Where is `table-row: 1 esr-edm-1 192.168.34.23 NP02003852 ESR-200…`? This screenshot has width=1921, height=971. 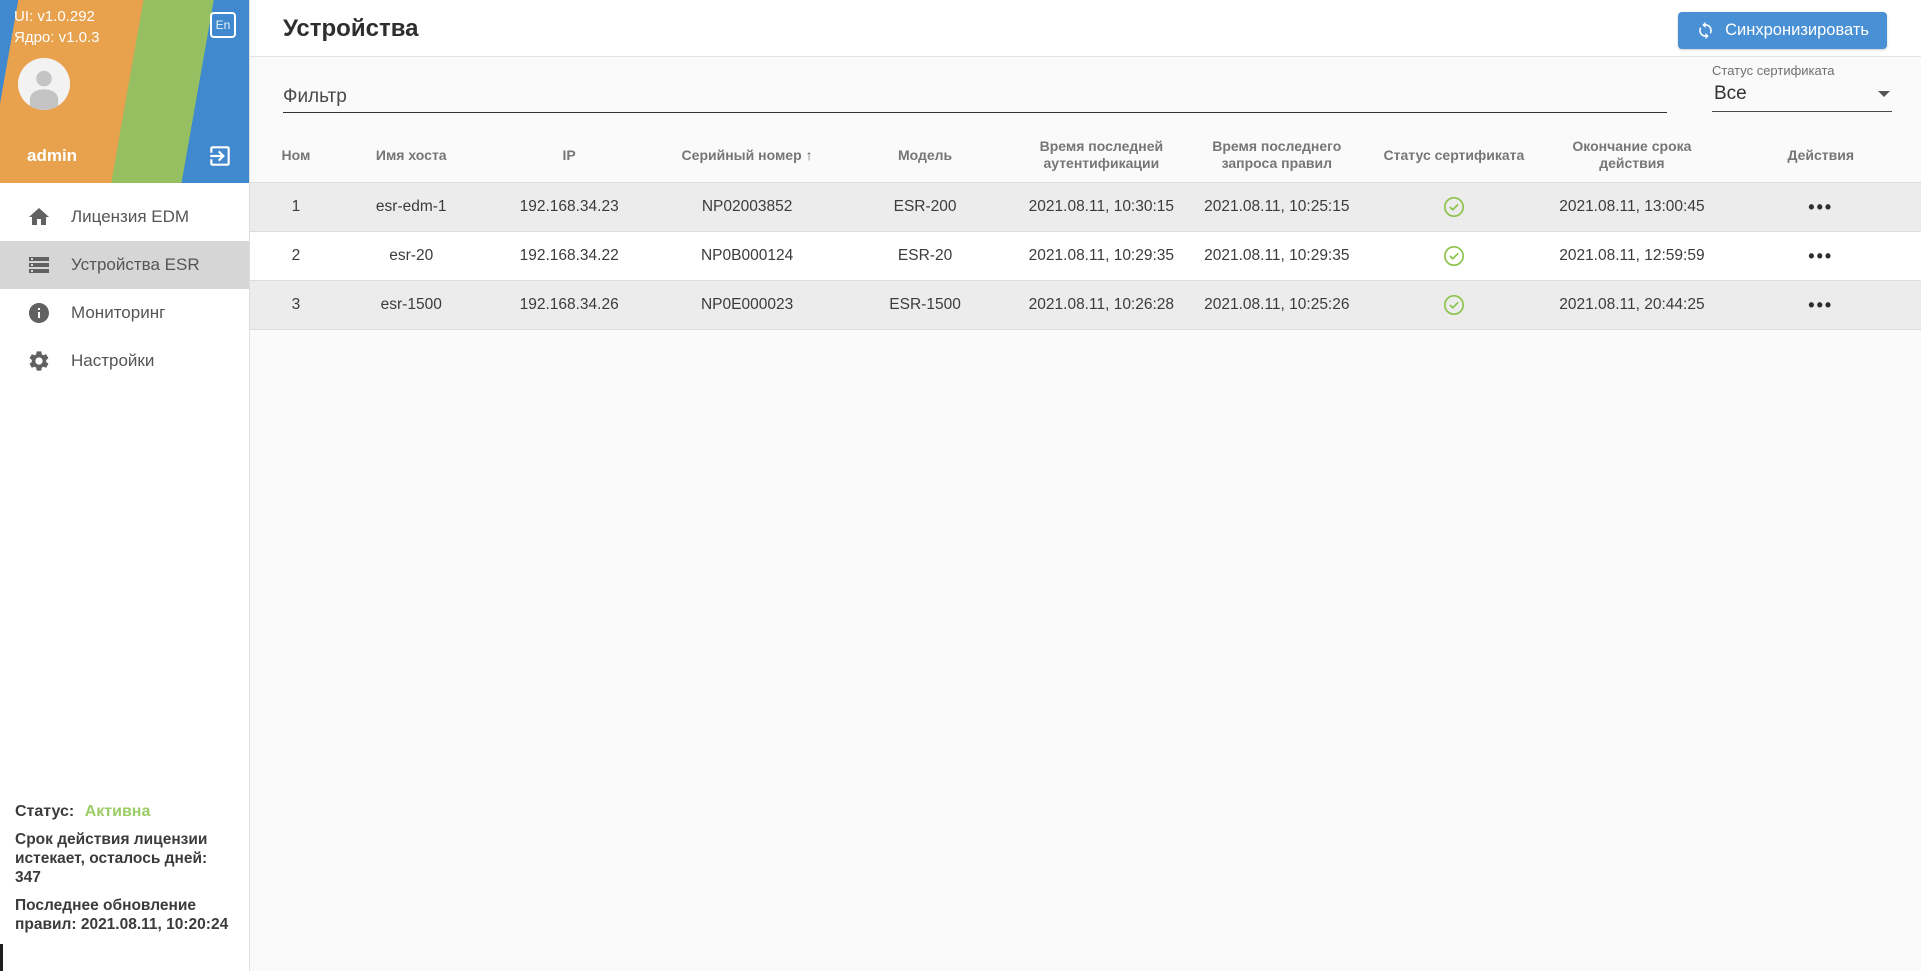 table-row: 1 esr-edm-1 192.168.34.23 NP02003852 ESR-200… is located at coordinates (1085, 207).